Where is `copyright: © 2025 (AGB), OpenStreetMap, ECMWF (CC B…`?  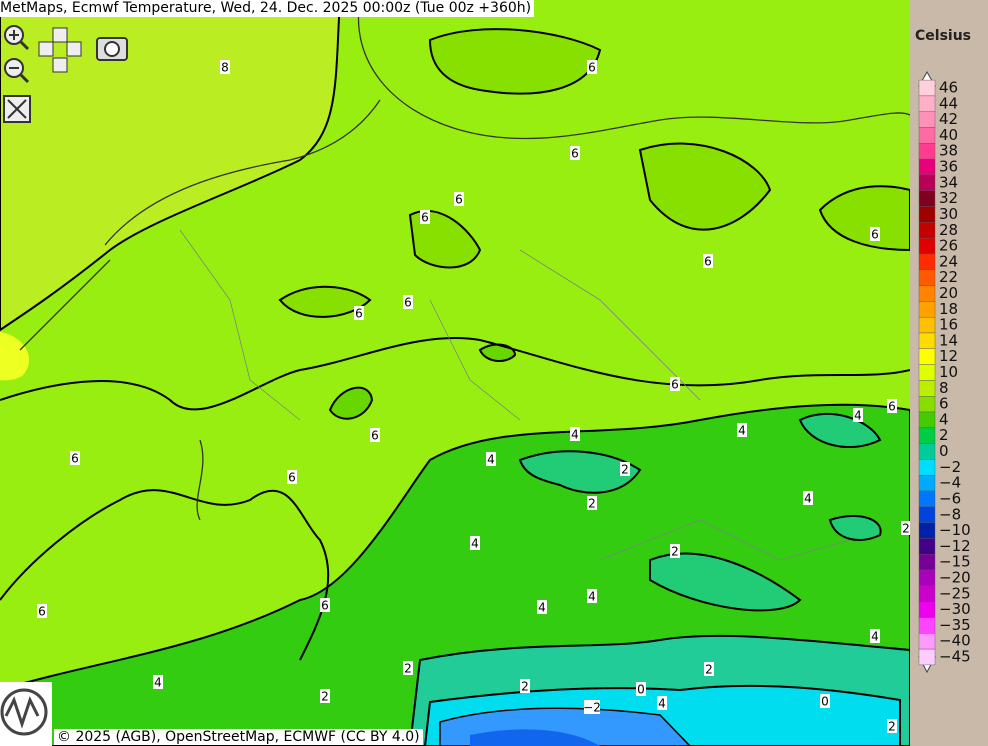 copyright: © 2025 (AGB), OpenStreetMap, ECMWF (CC B… is located at coordinates (238, 737).